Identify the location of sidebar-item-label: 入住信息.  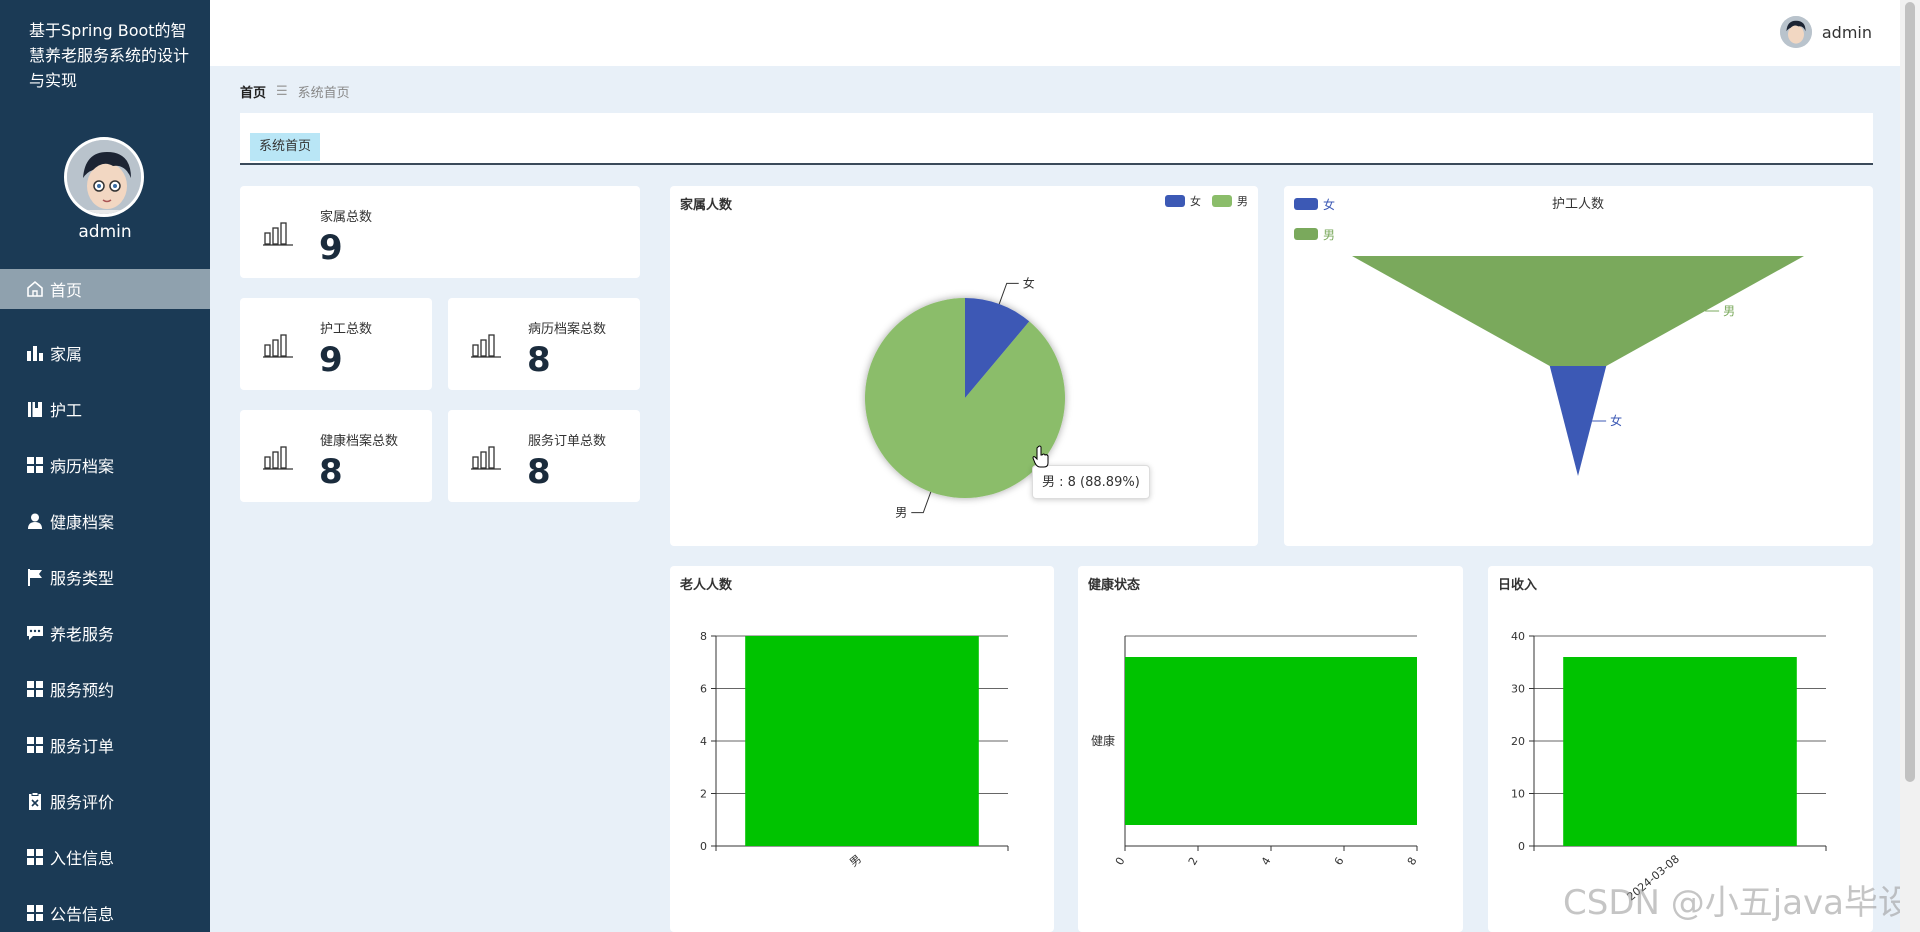
(82, 858).